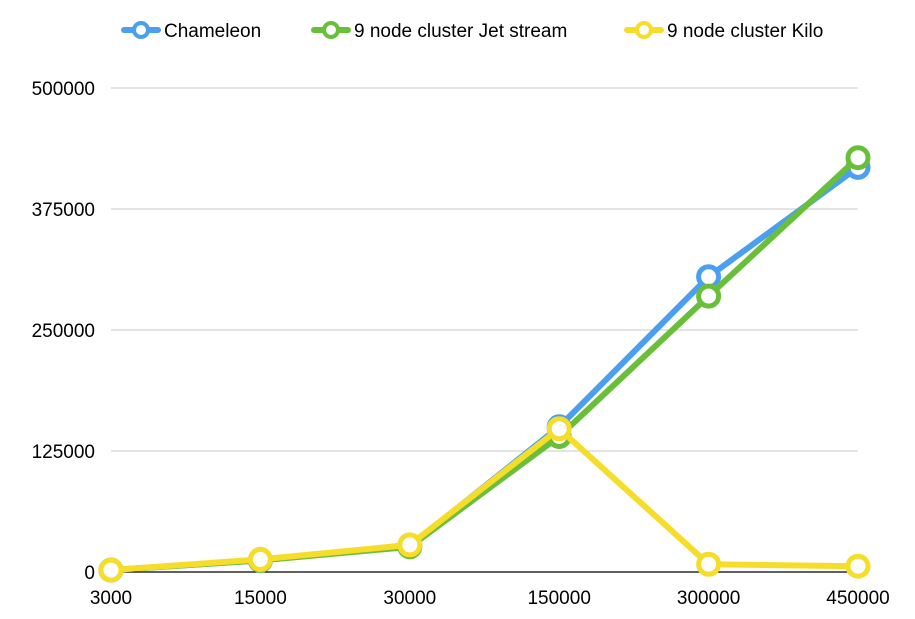  I want to click on legend-label: 9 node cluster Kilo, so click(745, 31).